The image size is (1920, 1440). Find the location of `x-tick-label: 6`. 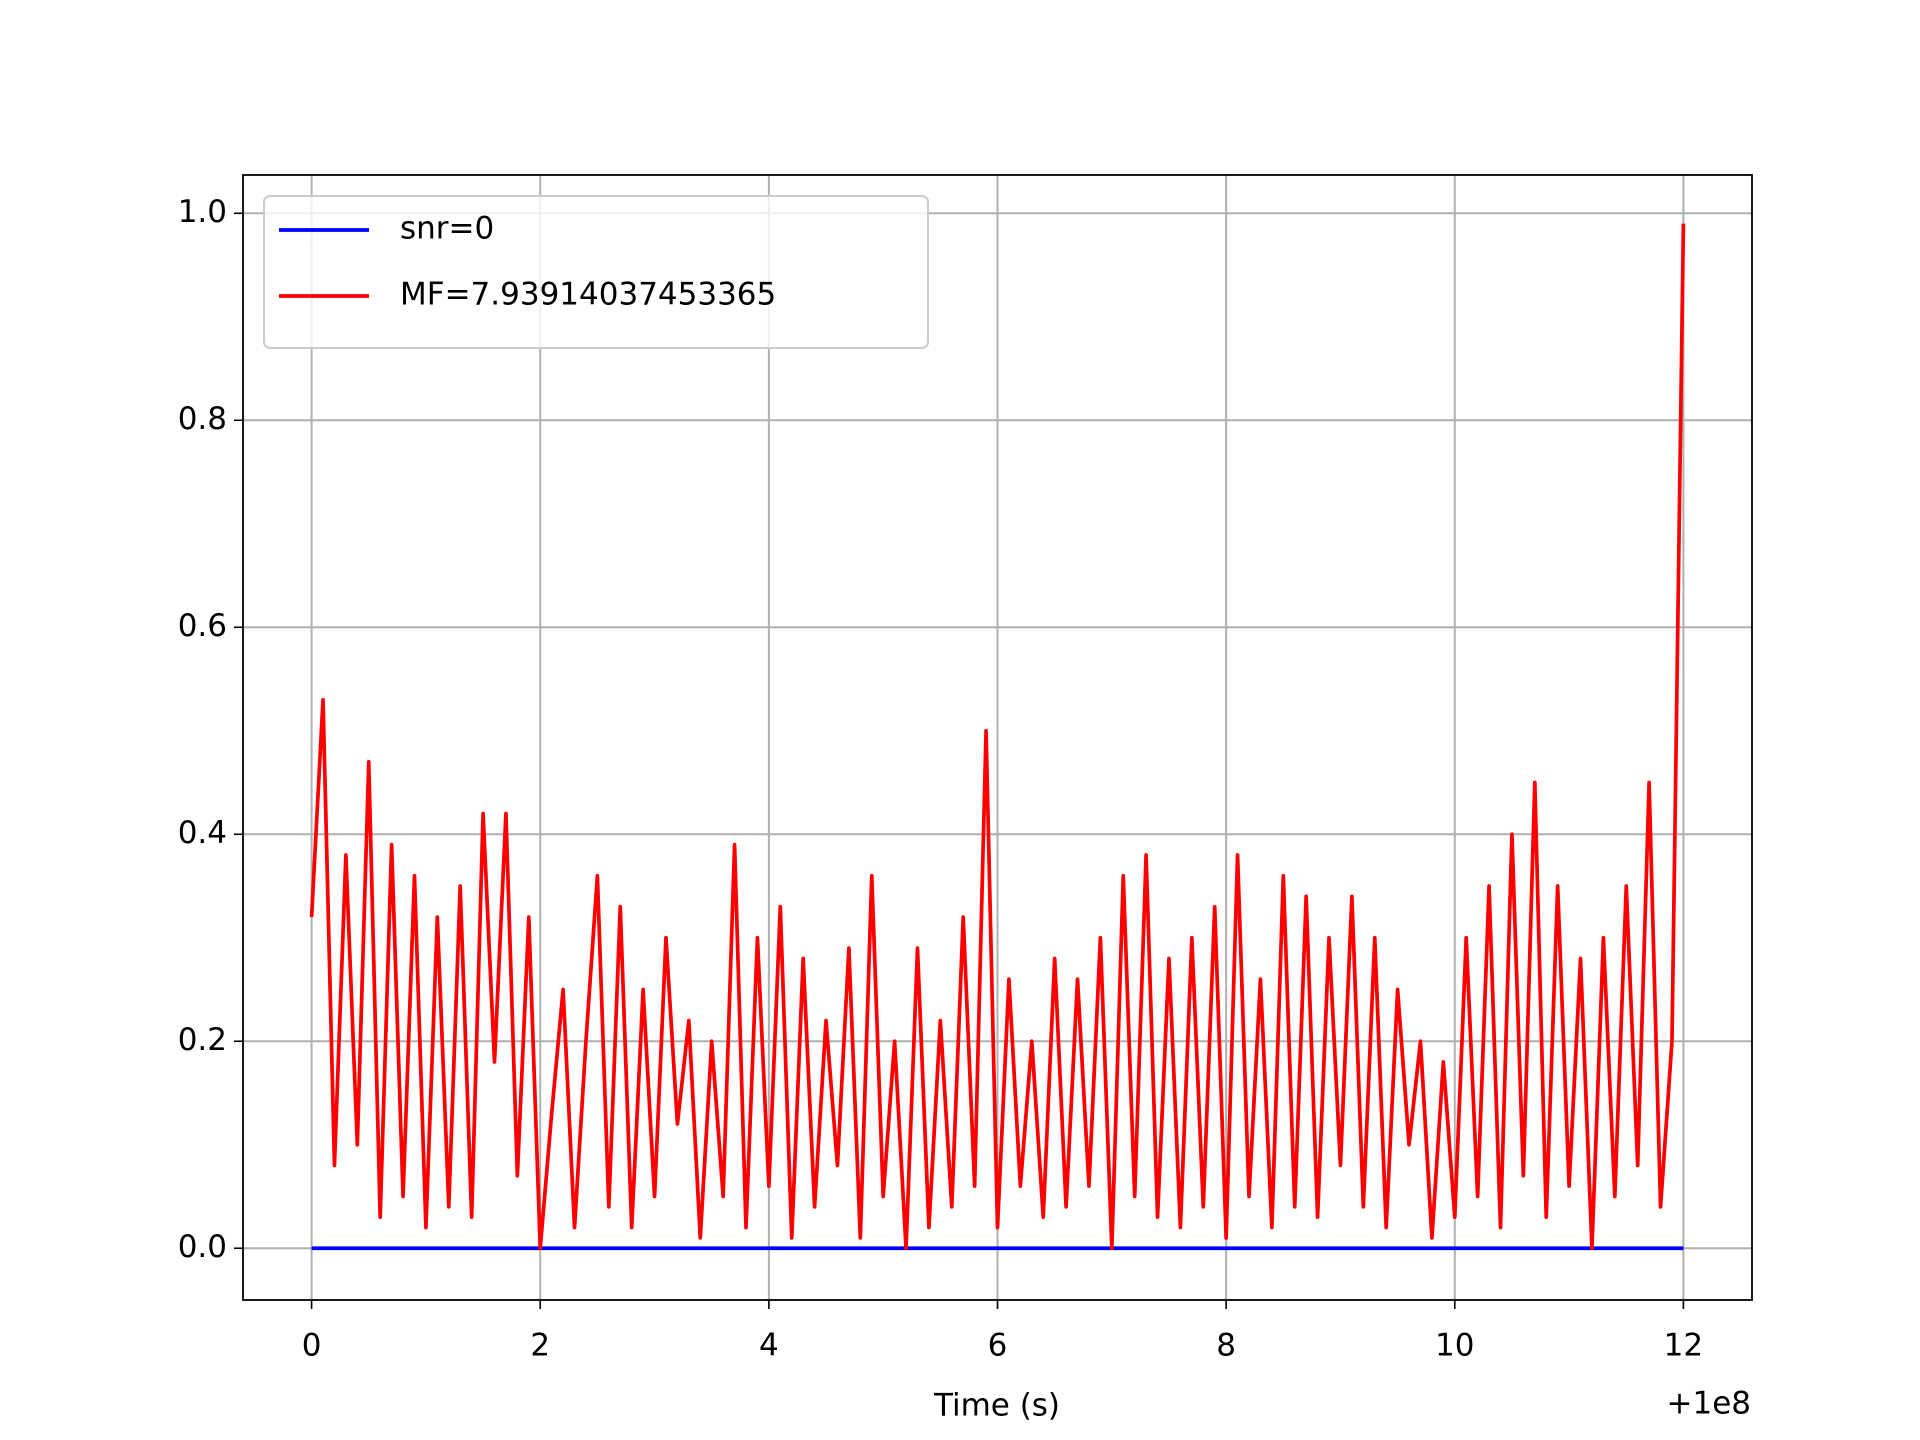

x-tick-label: 6 is located at coordinates (998, 1346).